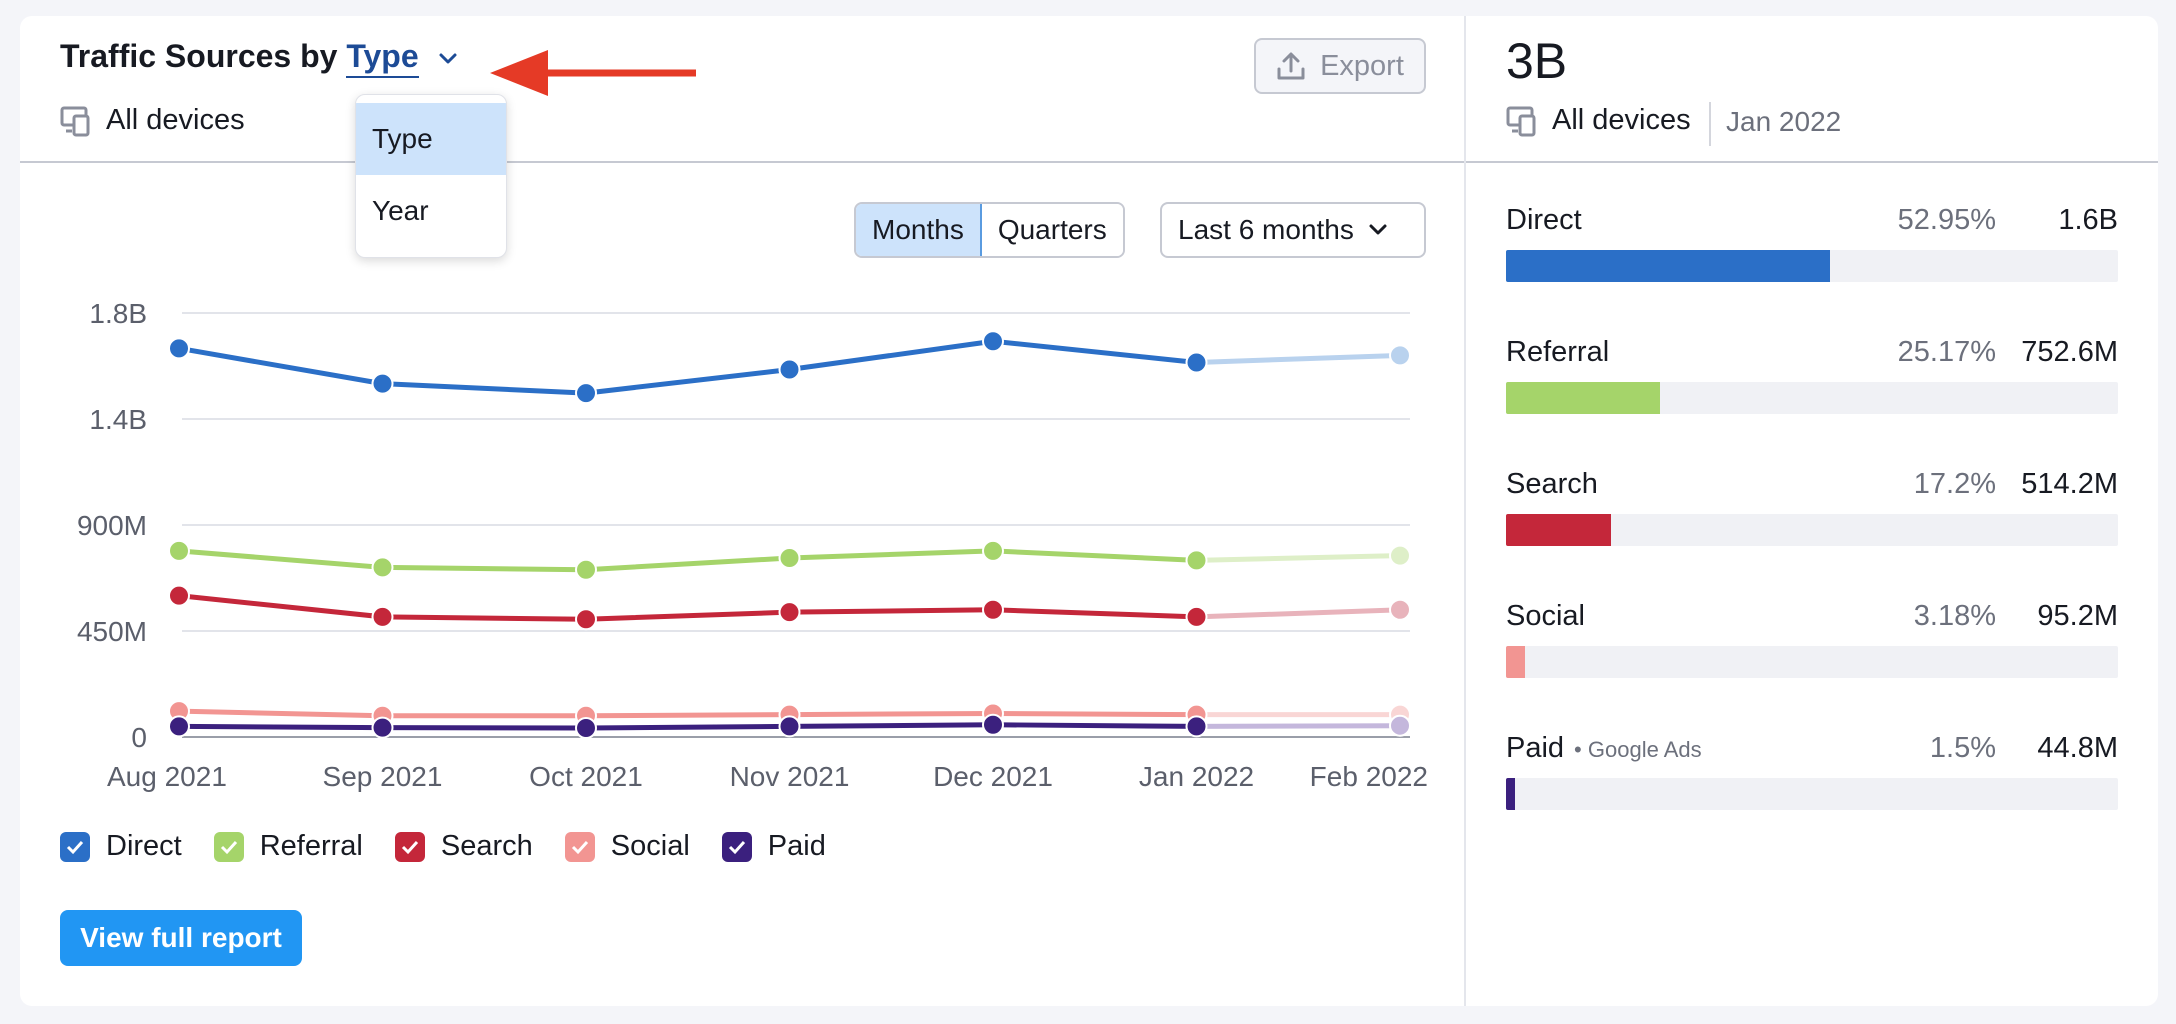  I want to click on summary-devices-filter: All devices, so click(1598, 120).